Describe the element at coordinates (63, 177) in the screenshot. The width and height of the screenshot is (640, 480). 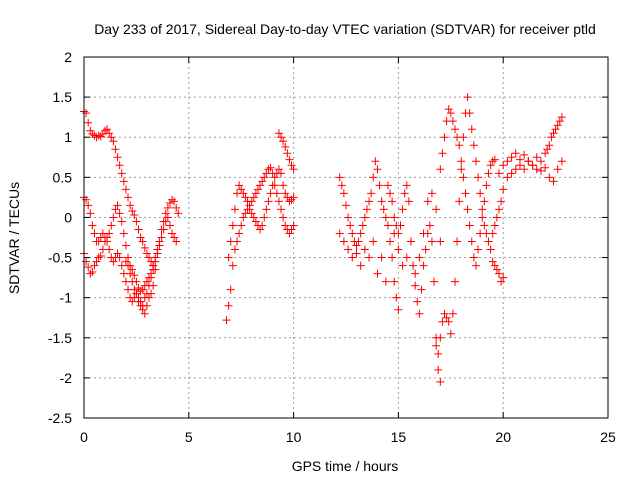
I see `y-tick-label: 0.5` at that location.